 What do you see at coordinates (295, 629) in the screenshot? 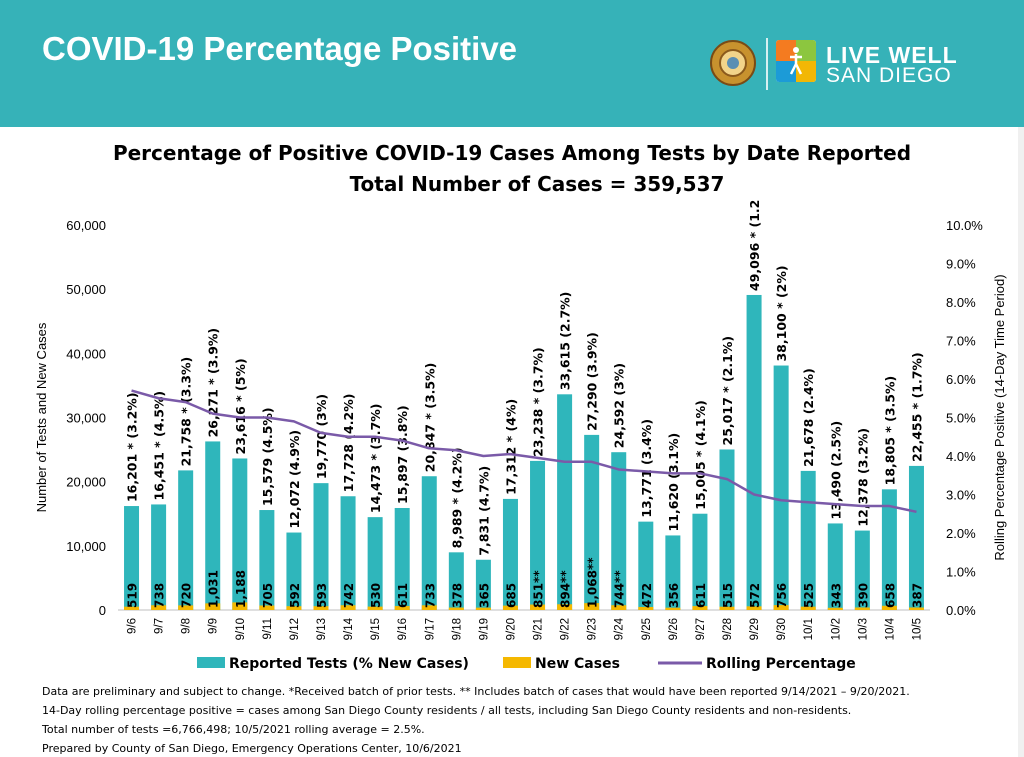
I see `x-tick-label: 9/12` at bounding box center [295, 629].